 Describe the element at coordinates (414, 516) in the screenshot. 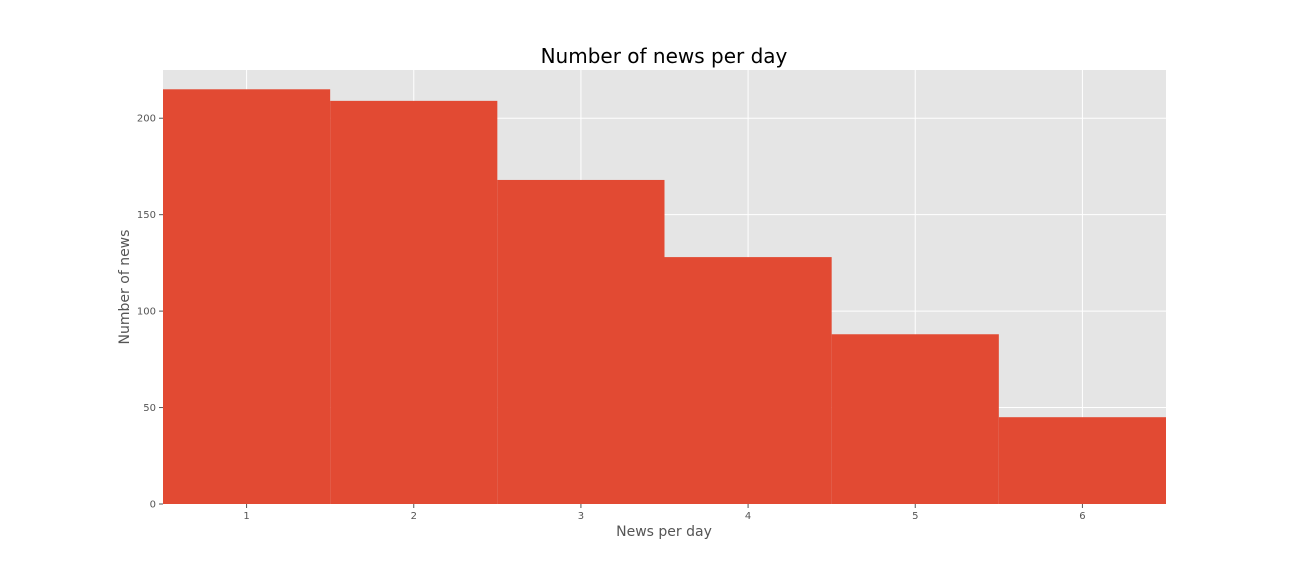

I see `x-tick-label: 2` at that location.